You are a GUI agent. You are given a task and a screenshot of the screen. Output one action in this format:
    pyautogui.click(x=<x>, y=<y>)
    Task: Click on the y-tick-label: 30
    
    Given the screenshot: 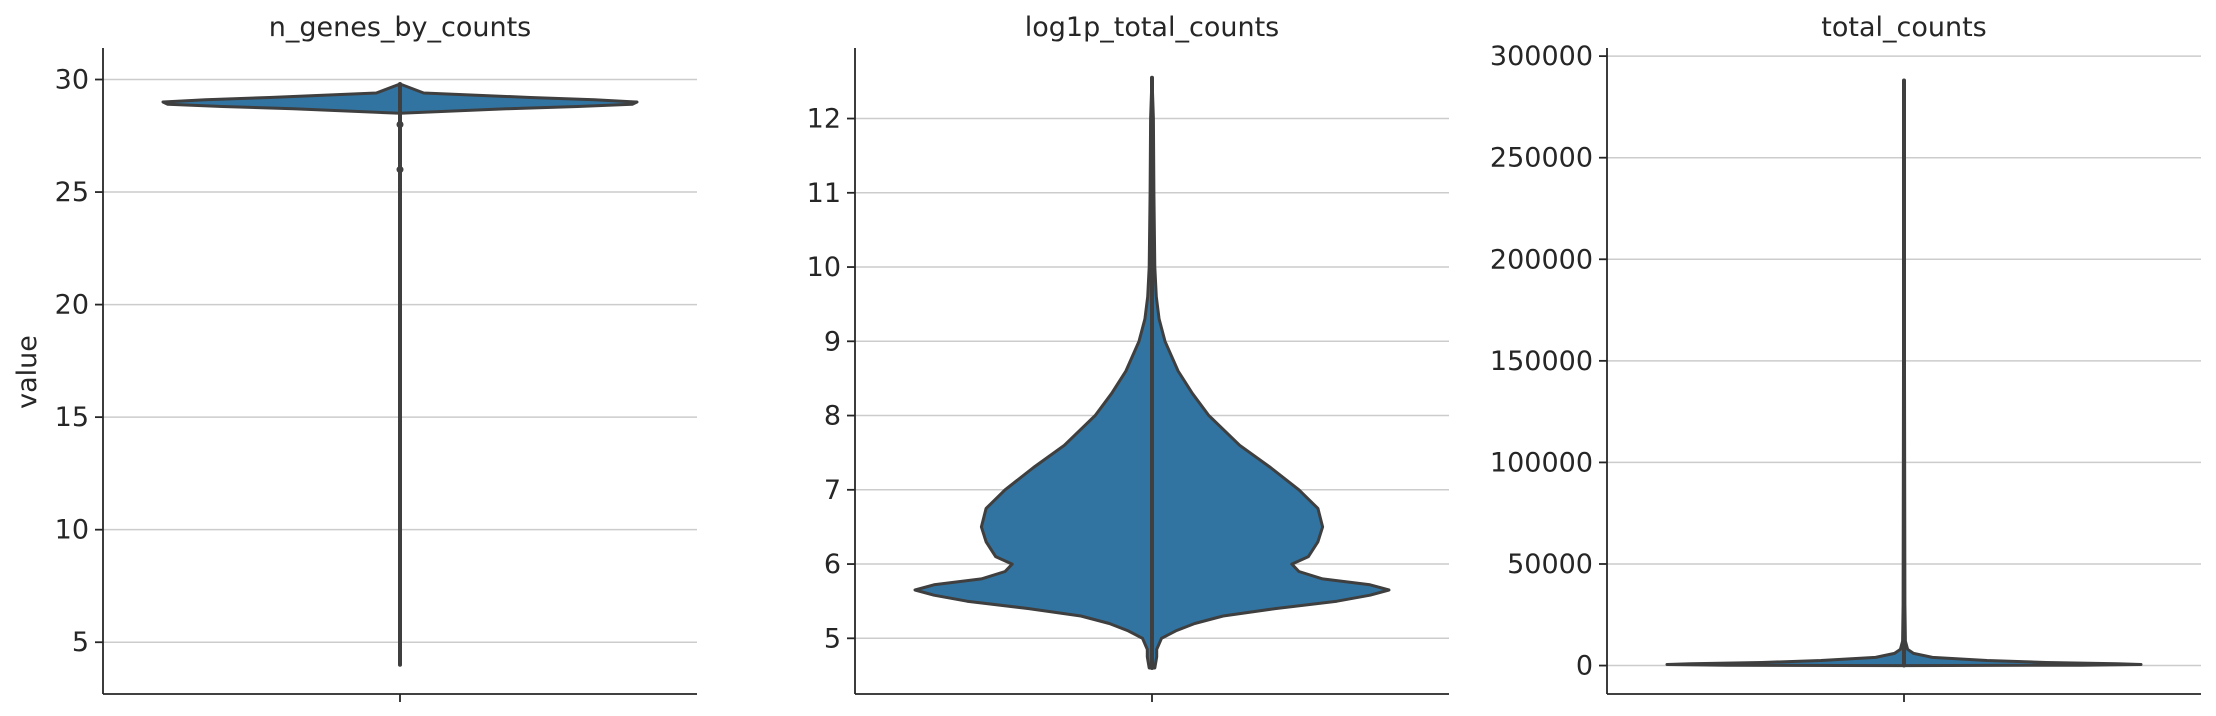 What is the action you would take?
    pyautogui.click(x=72, y=80)
    